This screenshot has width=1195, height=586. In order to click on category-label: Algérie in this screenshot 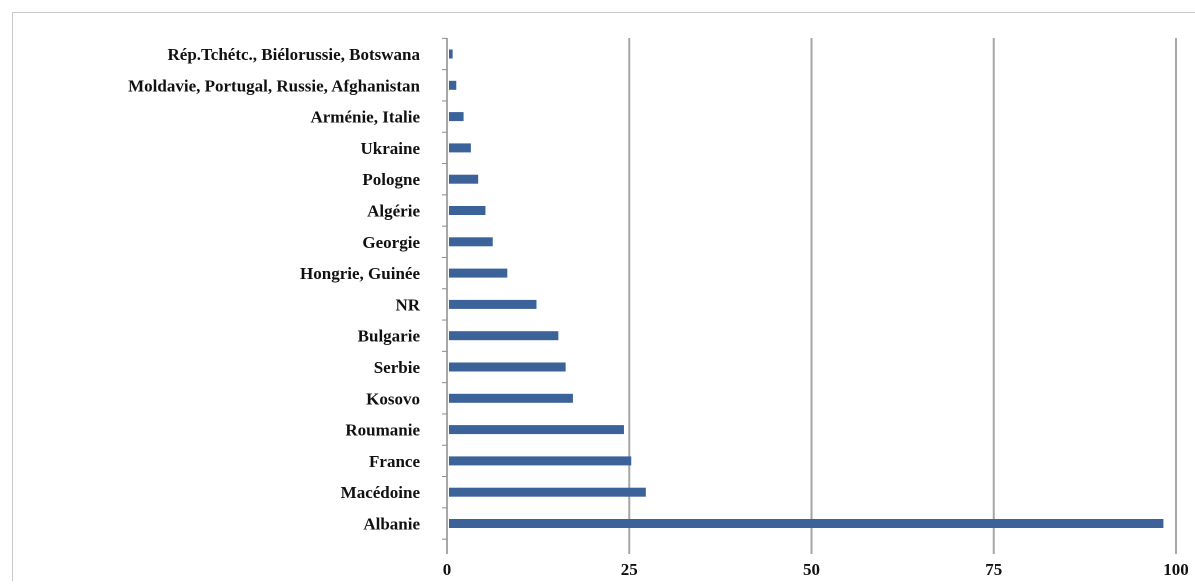, I will do `click(393, 211)`.